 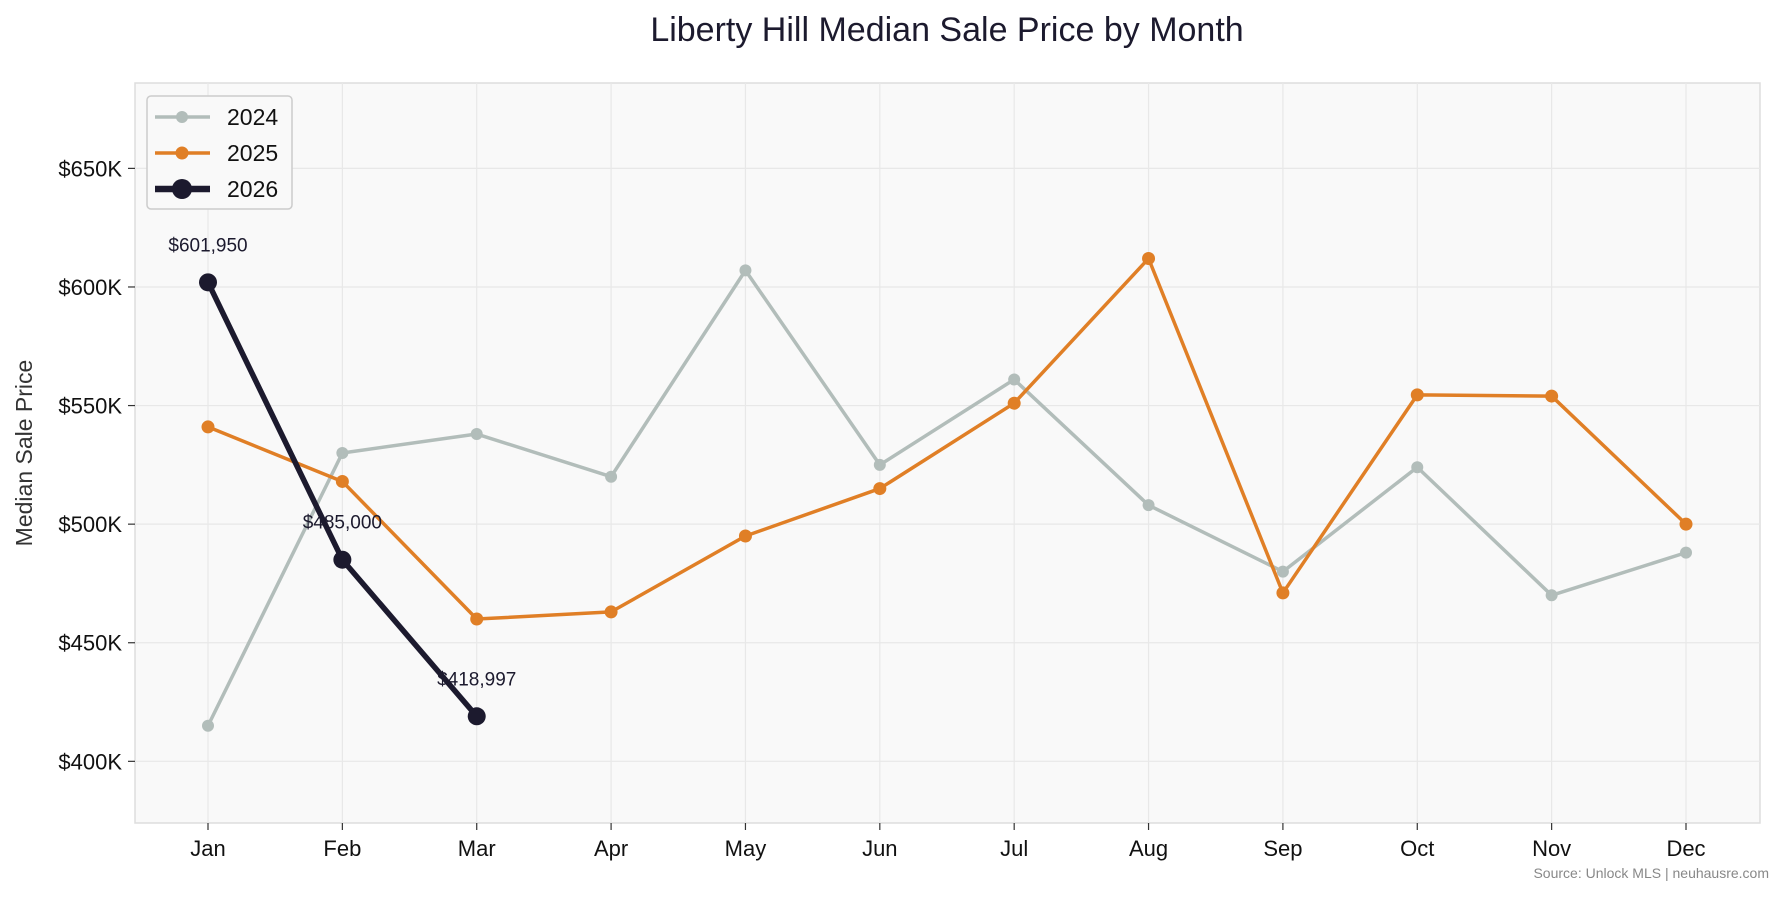 What do you see at coordinates (90, 761) in the screenshot?
I see `y-tick-label: $400K` at bounding box center [90, 761].